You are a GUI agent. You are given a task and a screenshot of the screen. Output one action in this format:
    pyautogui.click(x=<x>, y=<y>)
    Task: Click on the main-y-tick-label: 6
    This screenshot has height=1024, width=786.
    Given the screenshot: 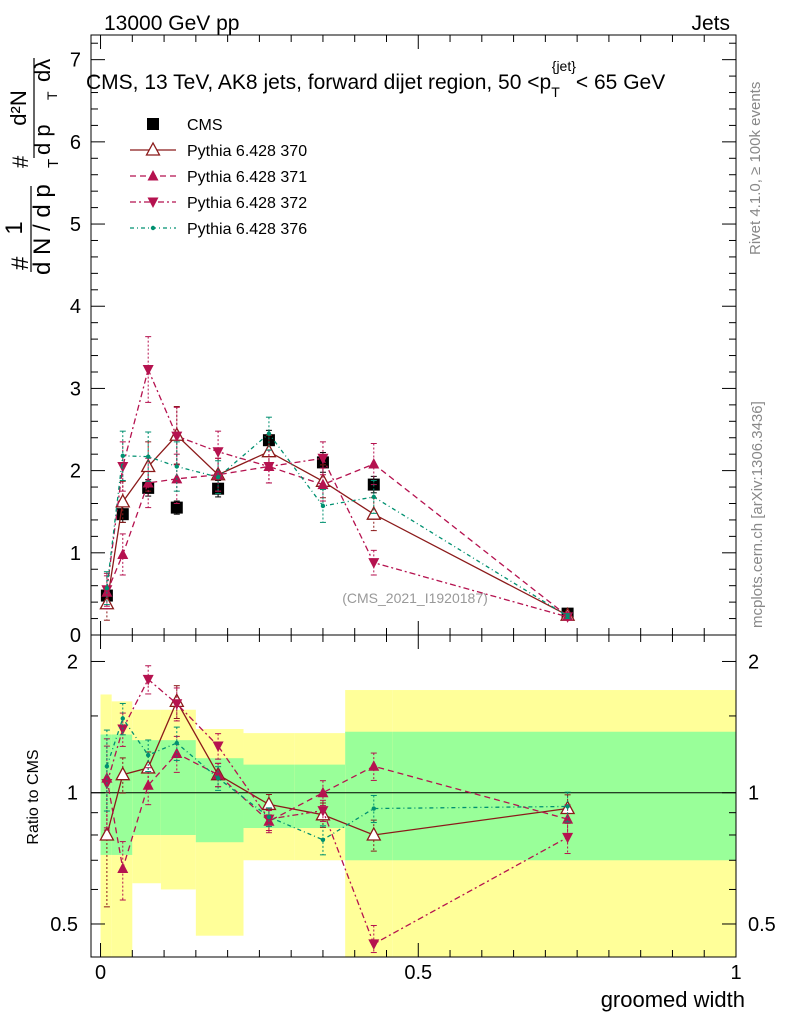 What is the action you would take?
    pyautogui.click(x=75, y=143)
    